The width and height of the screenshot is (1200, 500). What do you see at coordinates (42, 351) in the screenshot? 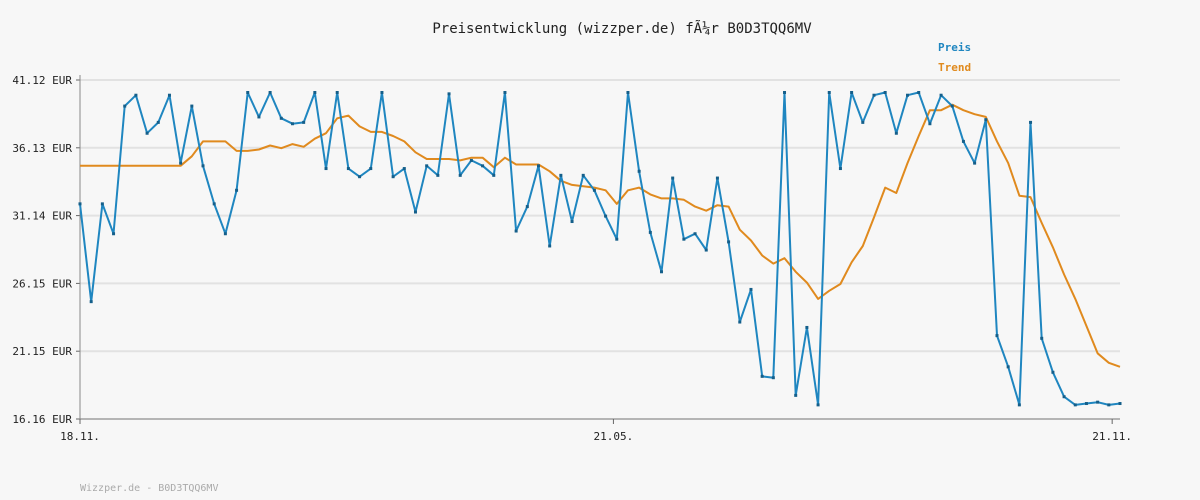
I see `y-tick-label: 21.15 EUR` at bounding box center [42, 351].